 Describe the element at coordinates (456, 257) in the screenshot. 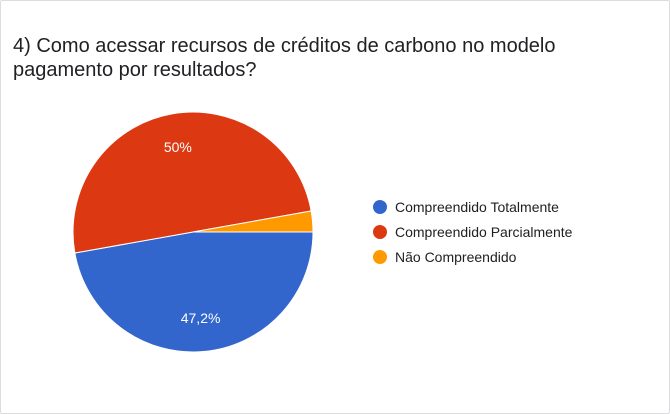

I see `legend-label-third: Não Compreendido` at that location.